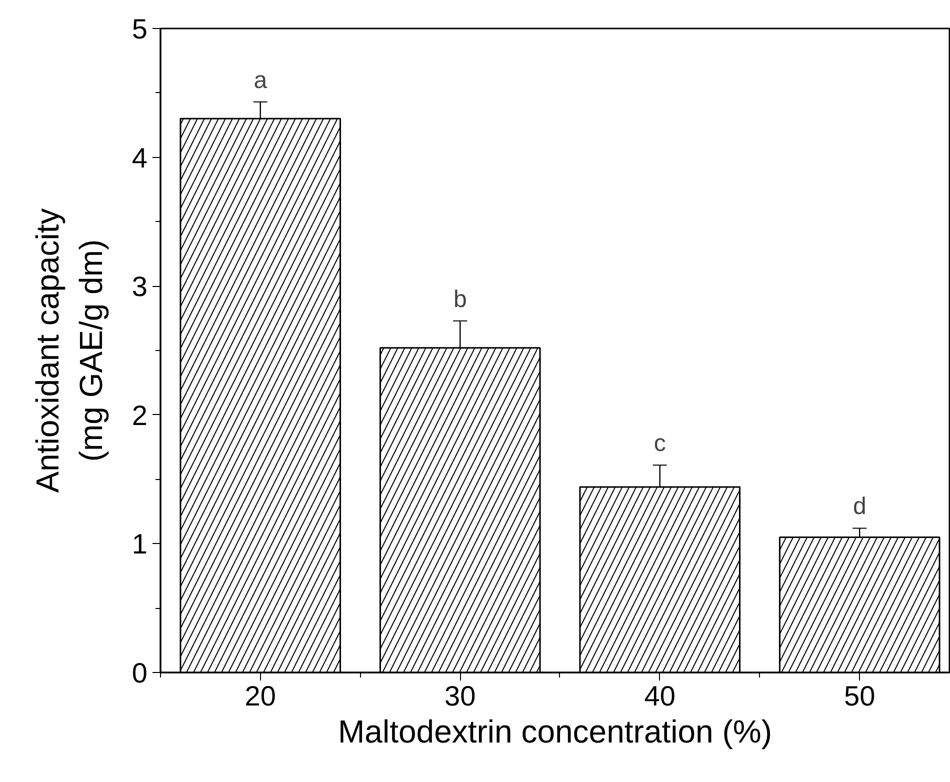 This screenshot has height=782, width=950. I want to click on annotation: a, so click(261, 80).